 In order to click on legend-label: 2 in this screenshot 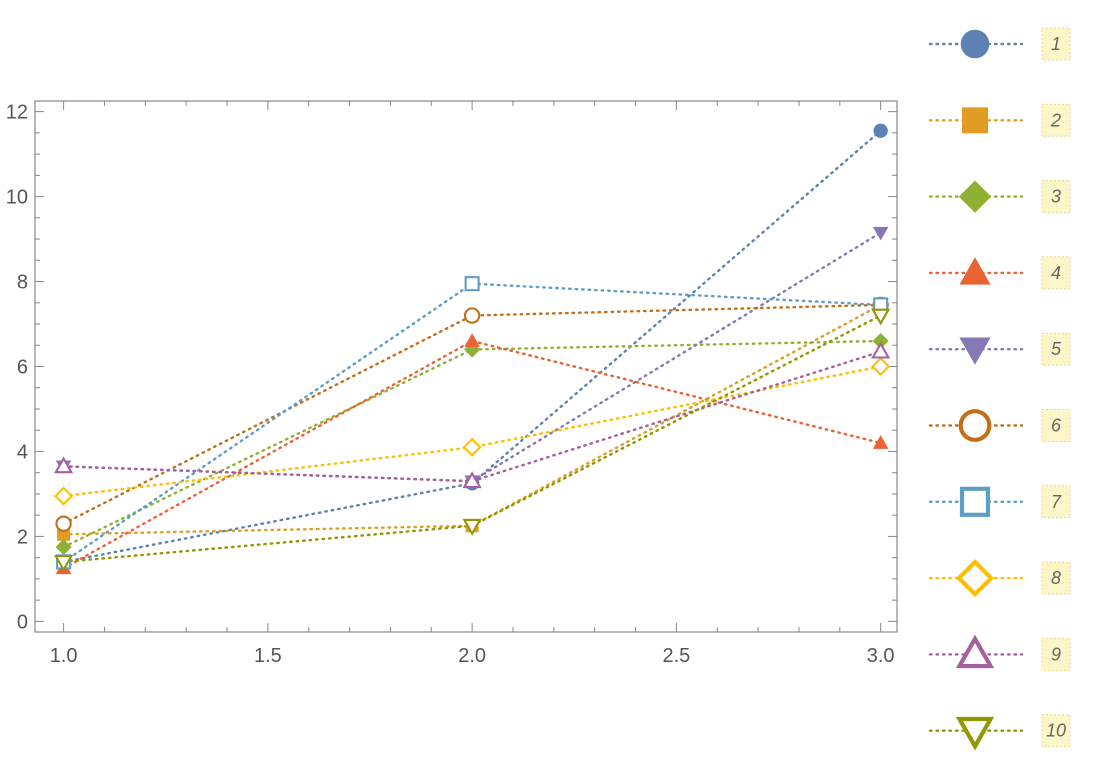, I will do `click(1055, 120)`.